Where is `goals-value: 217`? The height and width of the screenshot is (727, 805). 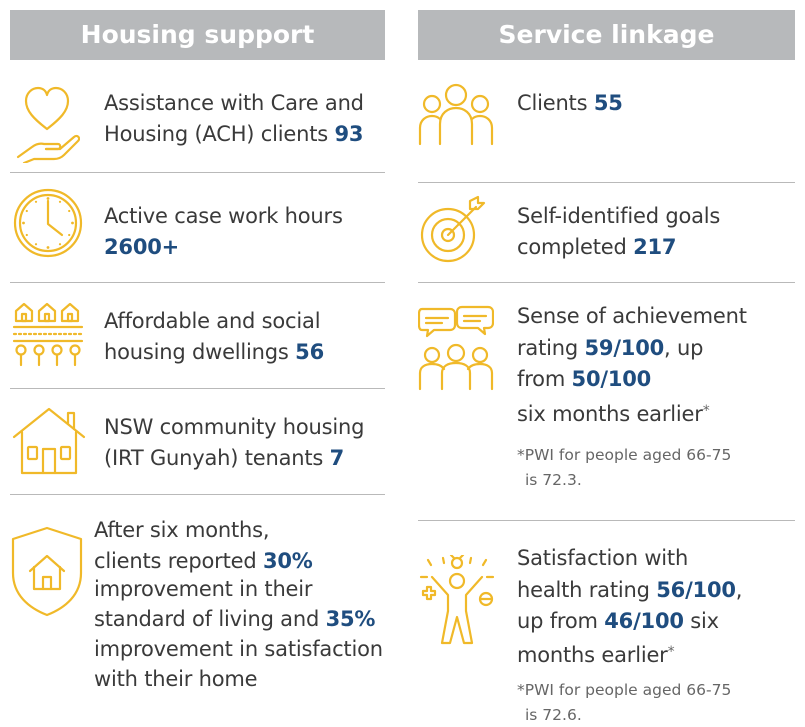
goals-value: 217 is located at coordinates (655, 247).